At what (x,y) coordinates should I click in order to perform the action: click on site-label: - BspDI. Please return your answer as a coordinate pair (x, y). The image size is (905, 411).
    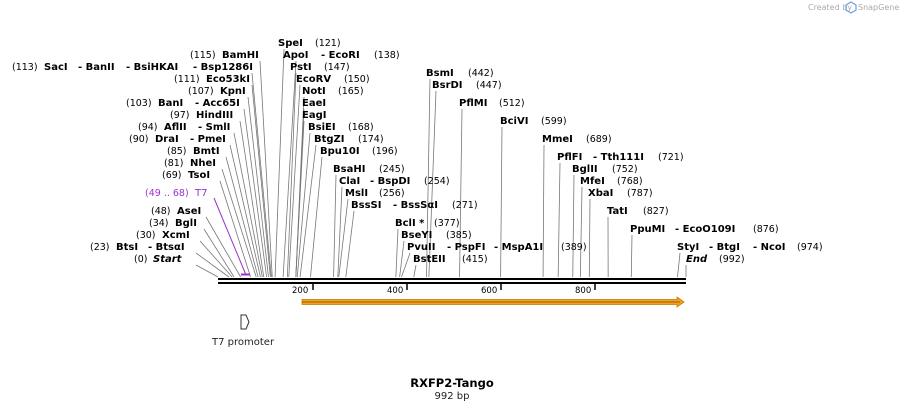
    Looking at the image, I should click on (390, 181).